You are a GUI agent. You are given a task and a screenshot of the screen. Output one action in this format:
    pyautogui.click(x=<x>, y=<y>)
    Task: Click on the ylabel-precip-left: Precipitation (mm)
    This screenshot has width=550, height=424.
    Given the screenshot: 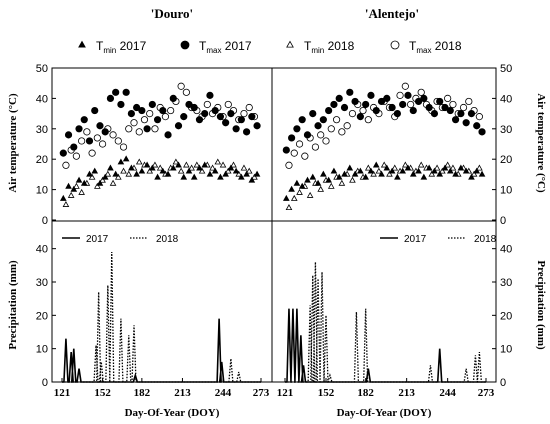 What is the action you would take?
    pyautogui.click(x=13, y=305)
    